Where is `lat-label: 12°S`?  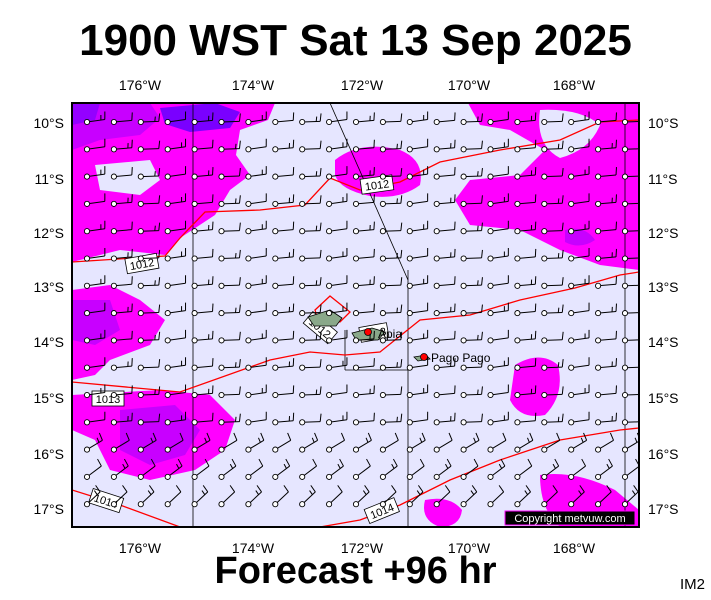
lat-label: 12°S is located at coordinates (663, 233).